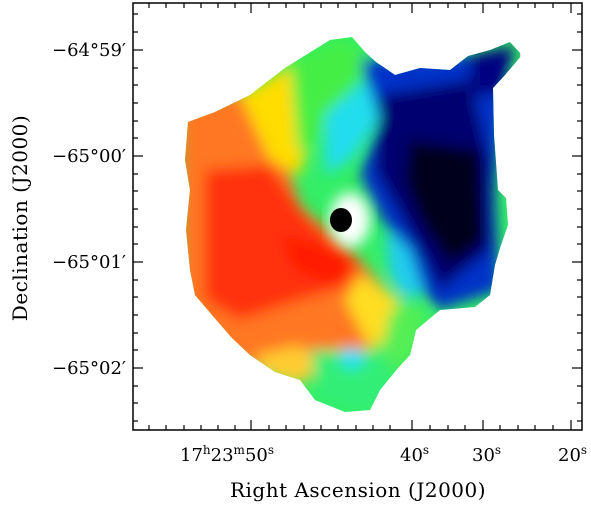 The image size is (591, 506). What do you see at coordinates (383, 454) in the screenshot?
I see `x-tick-labels: 17h23m50s 40s 30s 20s` at bounding box center [383, 454].